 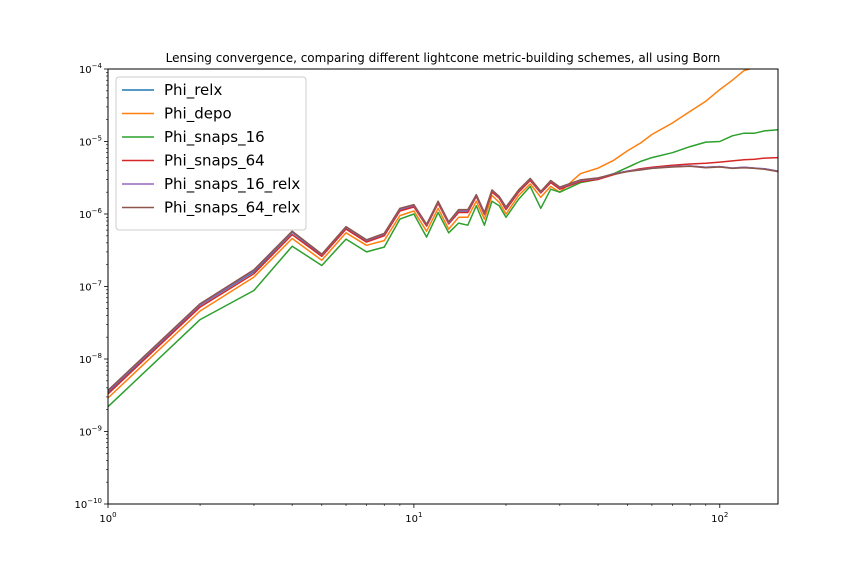 I want to click on legend-label: Phi_snaps_64_relx, so click(x=232, y=208).